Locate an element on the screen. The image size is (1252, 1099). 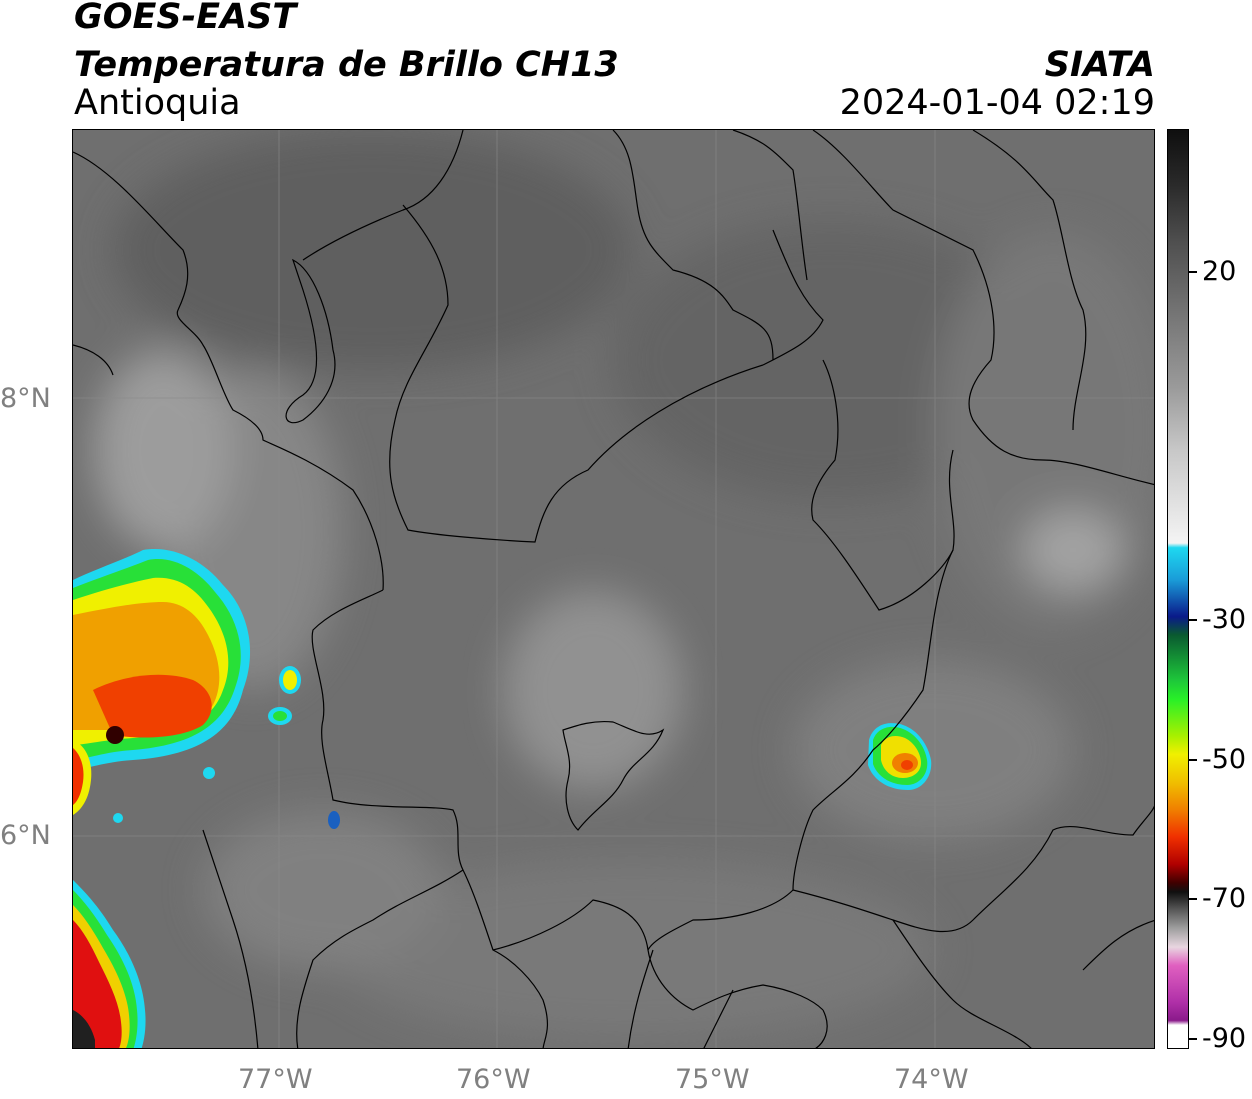
colorbar-label-minus90: -90 is located at coordinates (1224, 1038).